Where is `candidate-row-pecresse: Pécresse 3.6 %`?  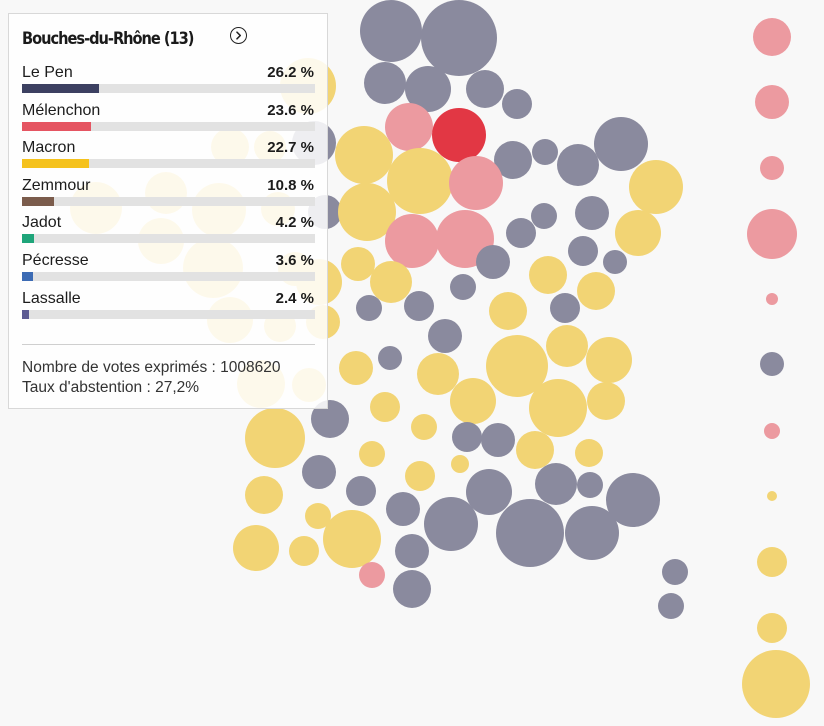
candidate-row-pecresse: Pécresse 3.6 % is located at coordinates (168, 271).